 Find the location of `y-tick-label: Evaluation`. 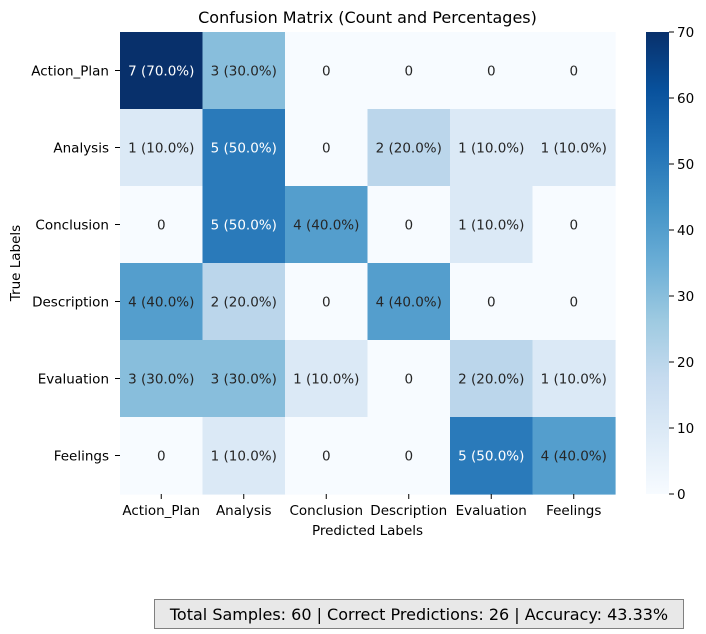

y-tick-label: Evaluation is located at coordinates (73, 380).